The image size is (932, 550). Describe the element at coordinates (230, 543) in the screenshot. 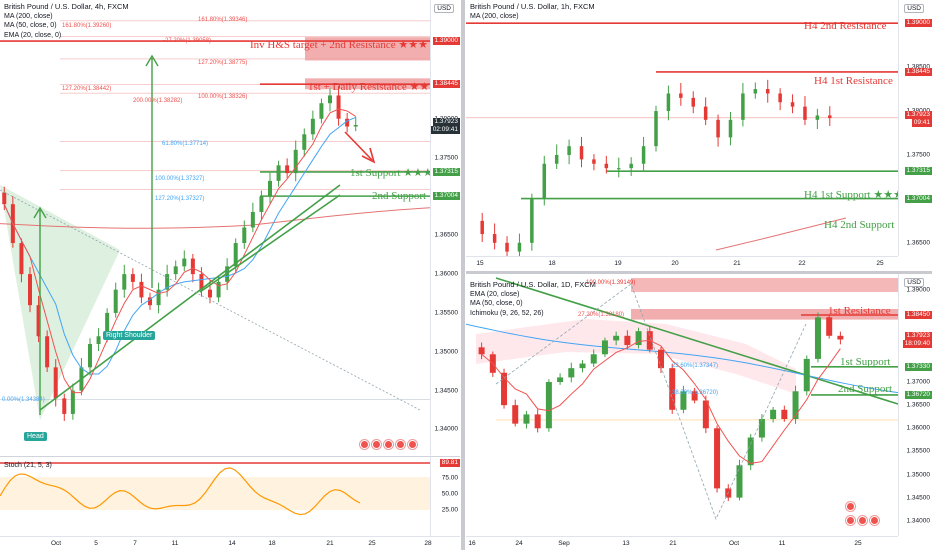

I see `chart-4h-time-axis: Oct 5 7 11 14 18 21 25 28` at that location.